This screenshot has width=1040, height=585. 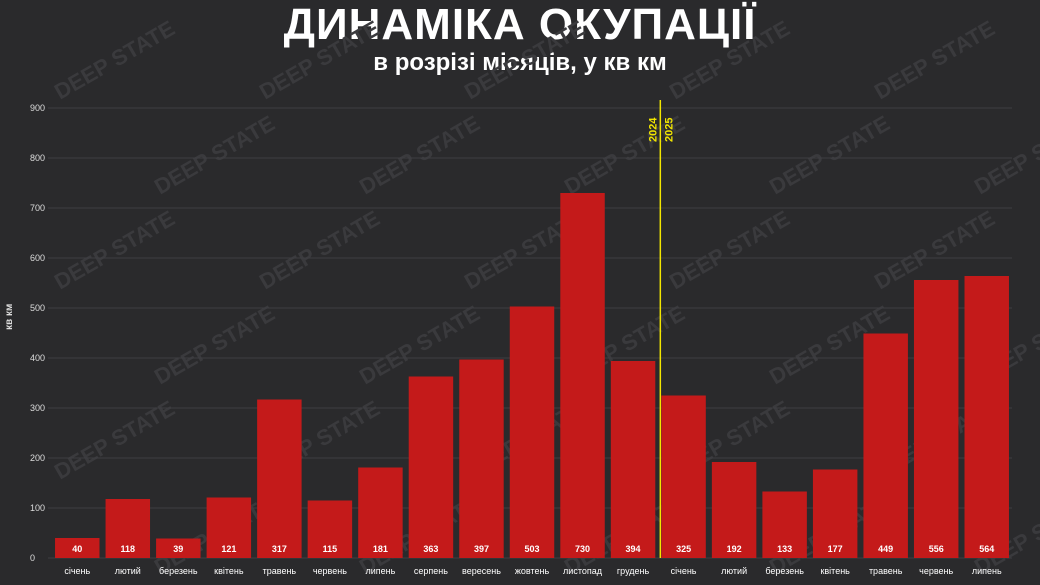 I want to click on bar-value-label: 121, so click(x=228, y=549).